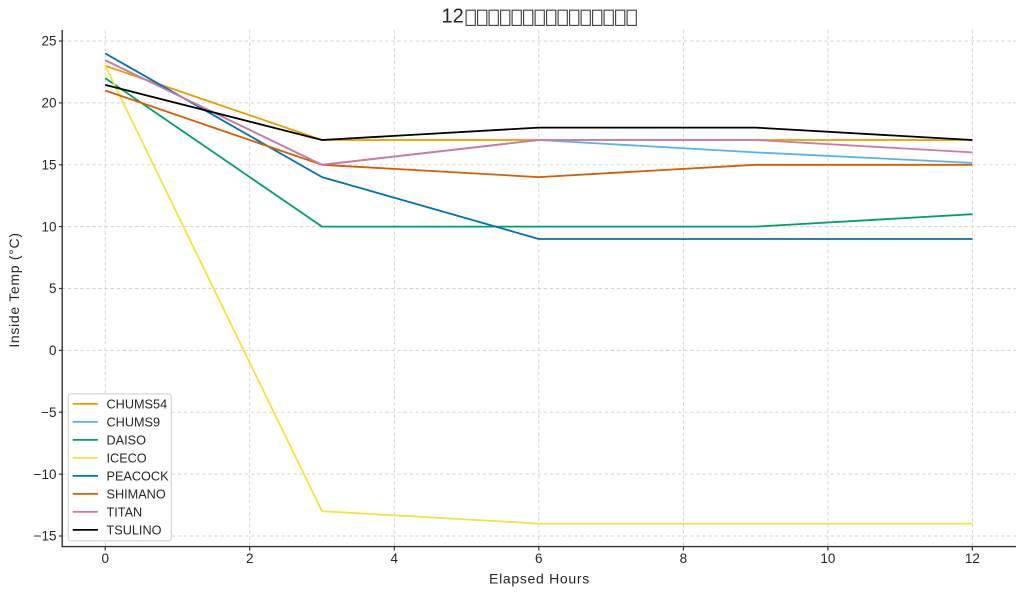 The width and height of the screenshot is (1024, 594). What do you see at coordinates (136, 495) in the screenshot?
I see `svg-text: SHIMANO` at bounding box center [136, 495].